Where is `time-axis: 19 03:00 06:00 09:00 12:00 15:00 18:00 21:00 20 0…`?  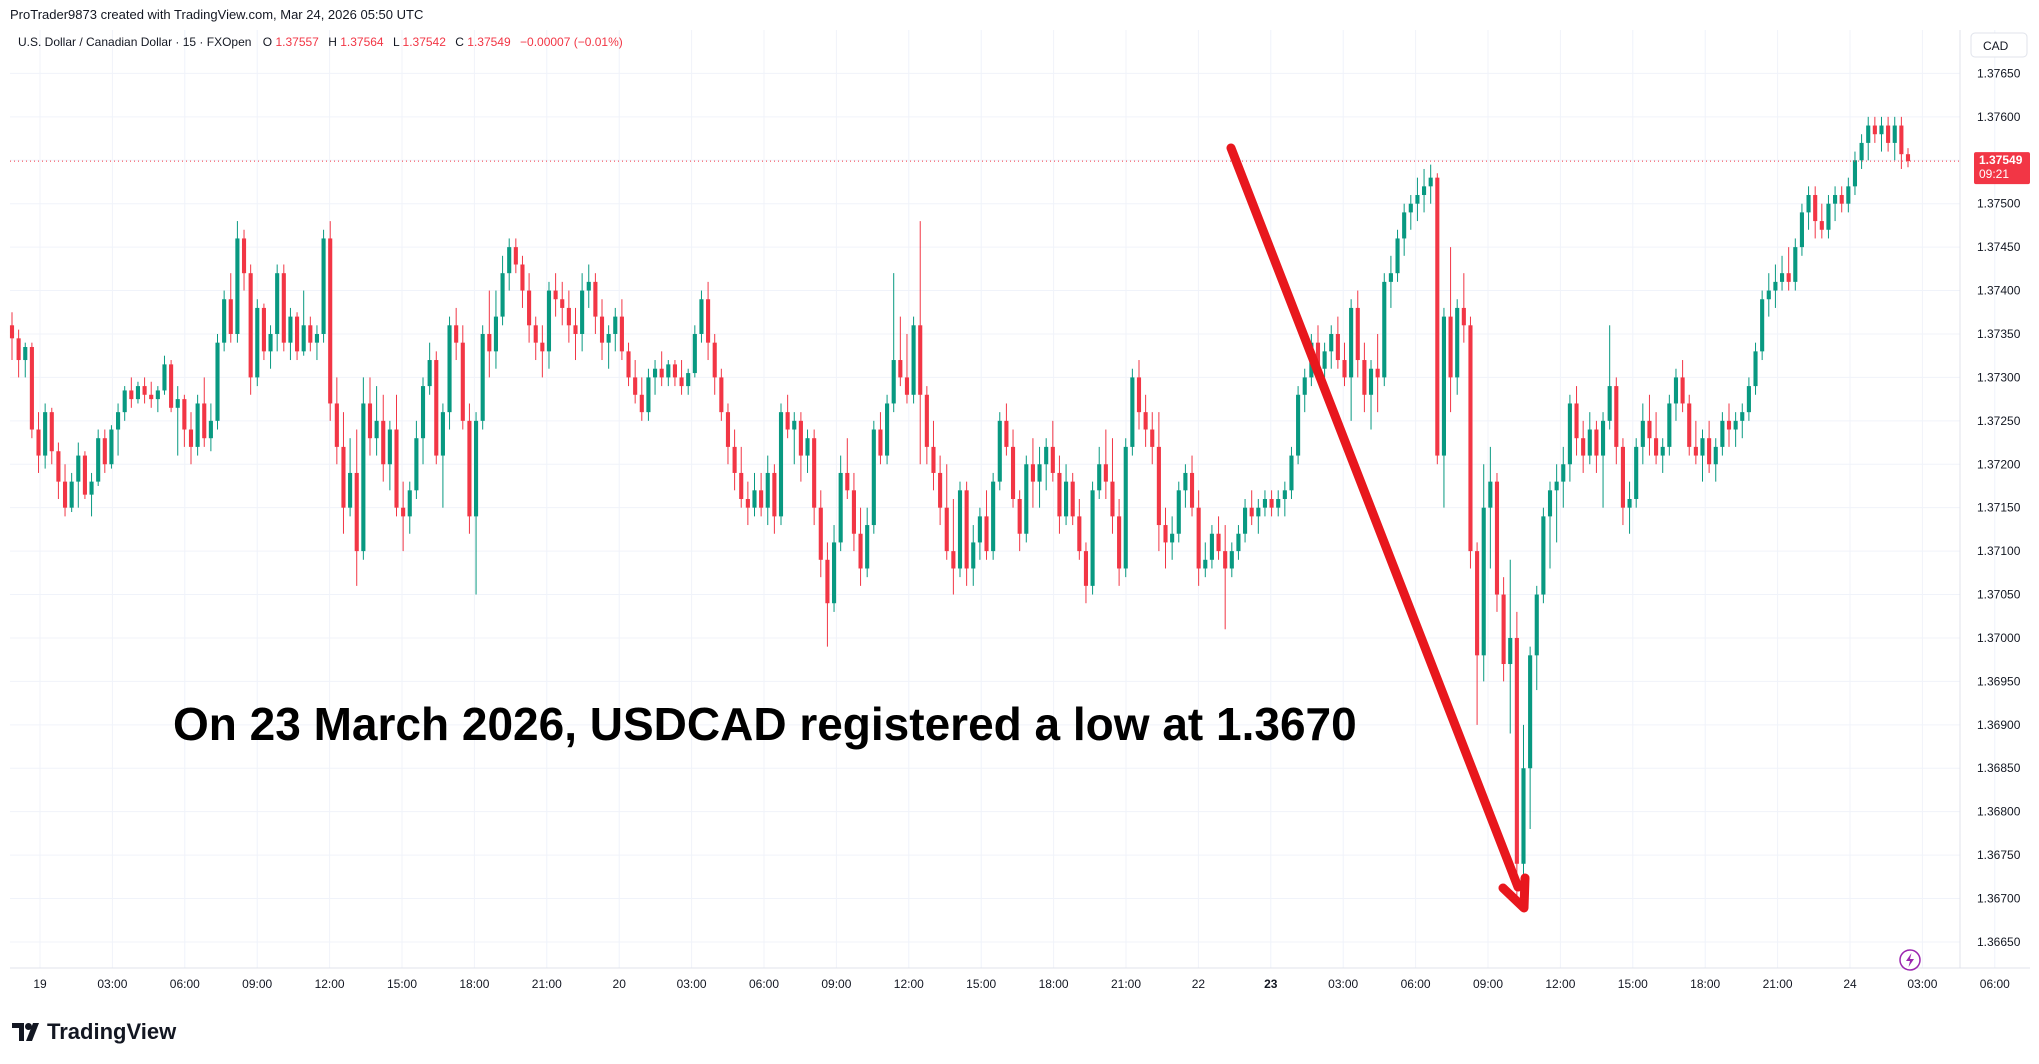 time-axis: 19 03:00 06:00 09:00 12:00 15:00 18:00 21:00 20 0… is located at coordinates (1021, 984).